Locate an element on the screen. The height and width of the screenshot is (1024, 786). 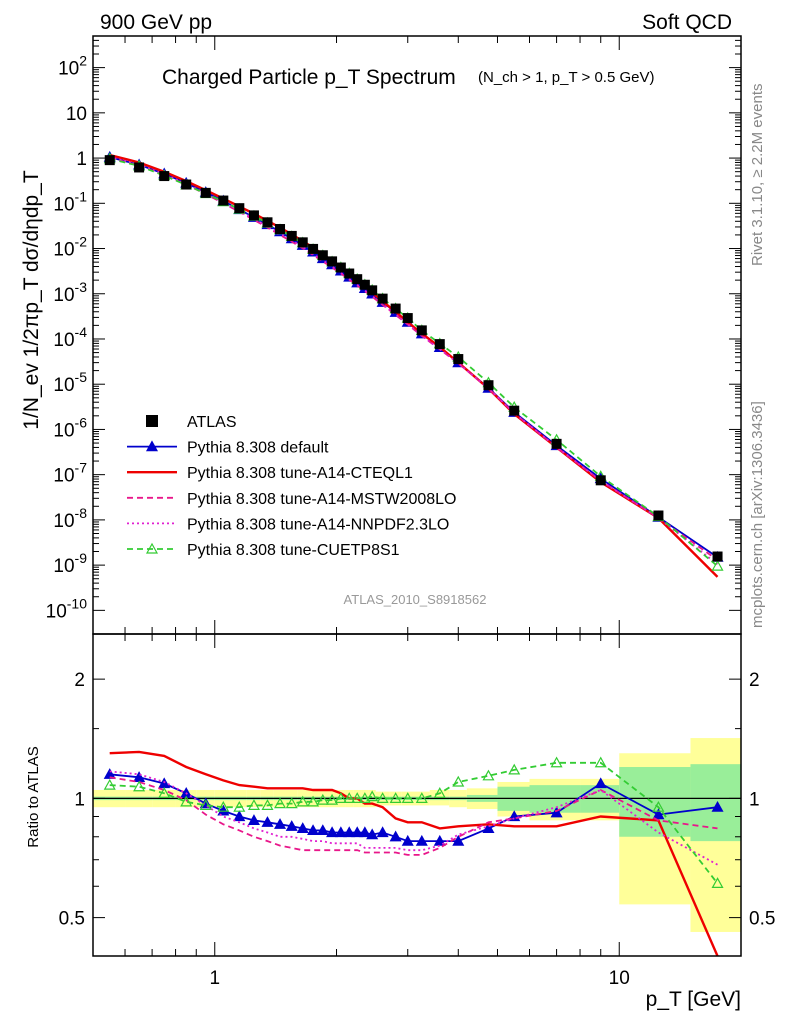
y-tick-label: 10⁻¹ is located at coordinates (70, 201).